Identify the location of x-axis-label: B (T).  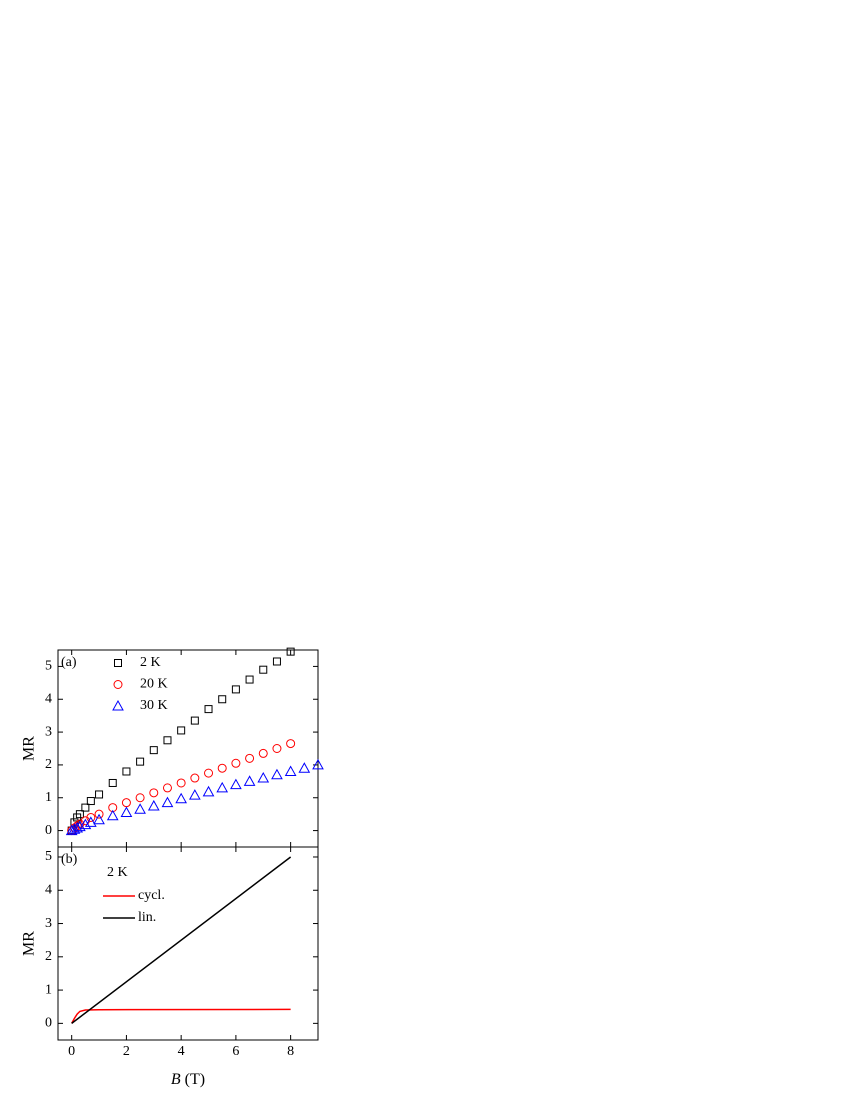
(188, 1079).